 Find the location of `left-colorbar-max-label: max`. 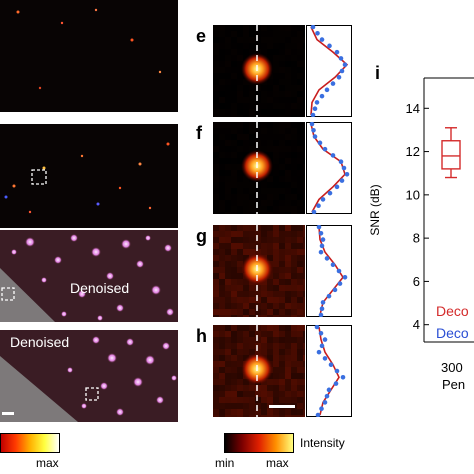

left-colorbar-max-label: max is located at coordinates (47, 463).